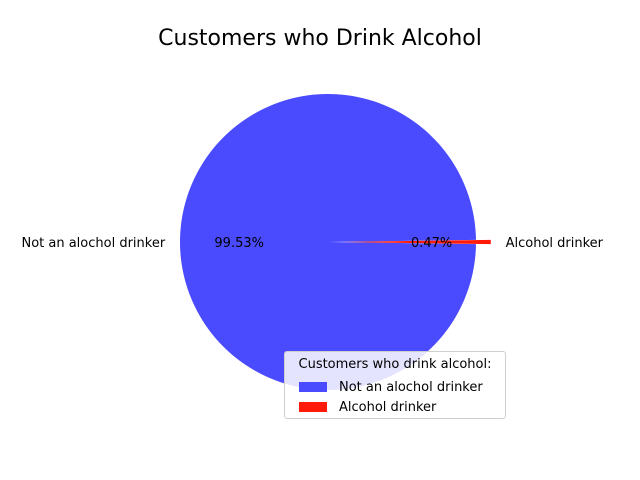 The image size is (640, 480). I want to click on legend-swatch-not-drinker, so click(313, 387).